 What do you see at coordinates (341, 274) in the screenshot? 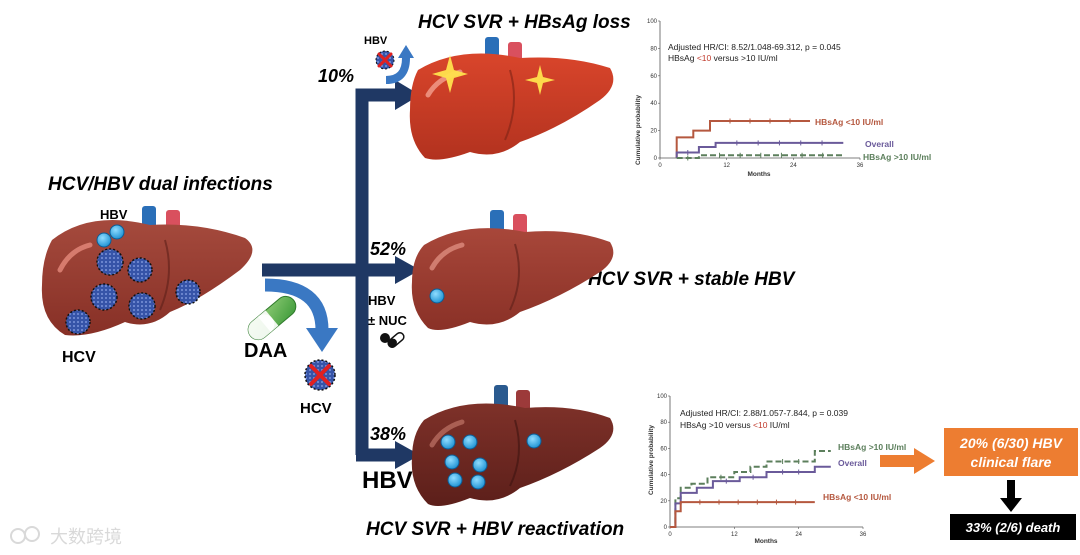
I see `branch-arrows` at bounding box center [341, 274].